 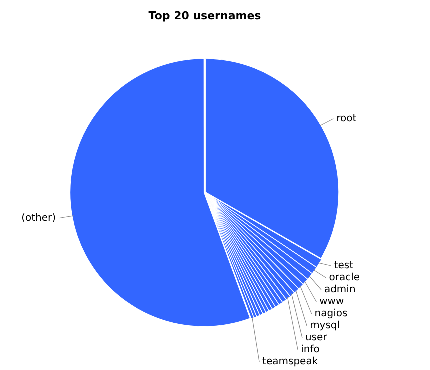 I want to click on chart-title: Top 20 usernames, so click(x=205, y=15).